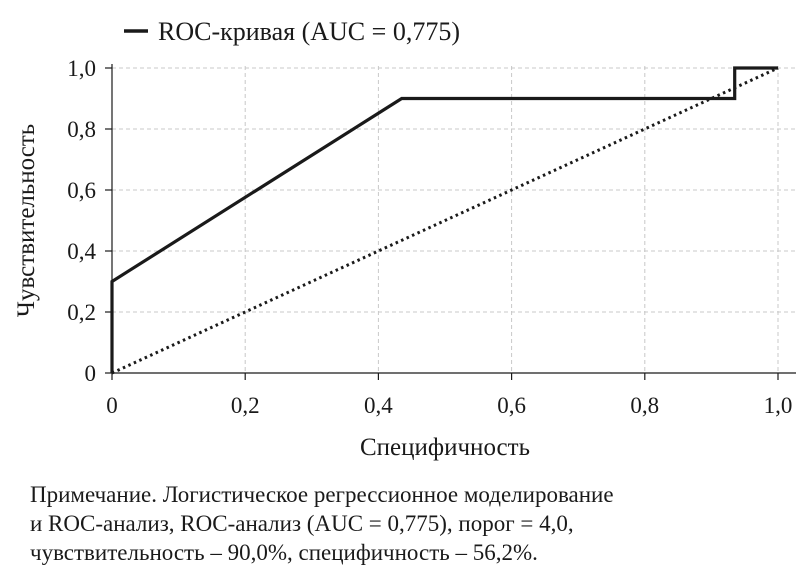 This screenshot has height=578, width=800. Describe the element at coordinates (26, 220) in the screenshot. I see `y-axis-title: Чувствительность` at that location.